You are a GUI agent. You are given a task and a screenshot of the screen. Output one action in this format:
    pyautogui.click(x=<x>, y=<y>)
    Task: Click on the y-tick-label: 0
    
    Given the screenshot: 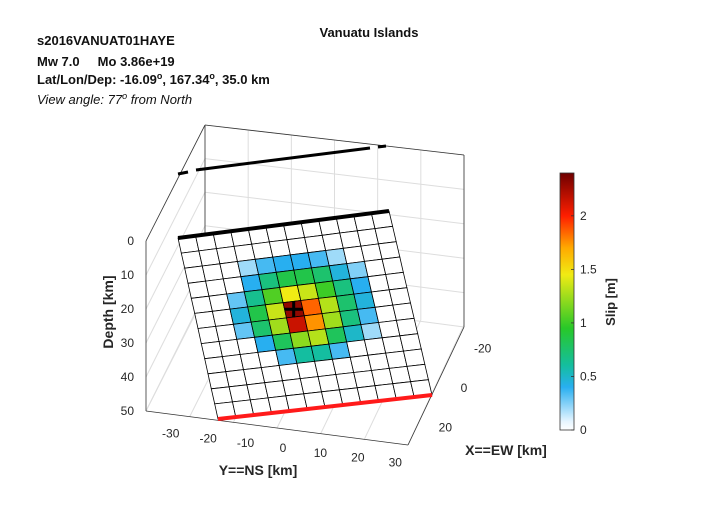 What is the action you would take?
    pyautogui.click(x=283, y=448)
    